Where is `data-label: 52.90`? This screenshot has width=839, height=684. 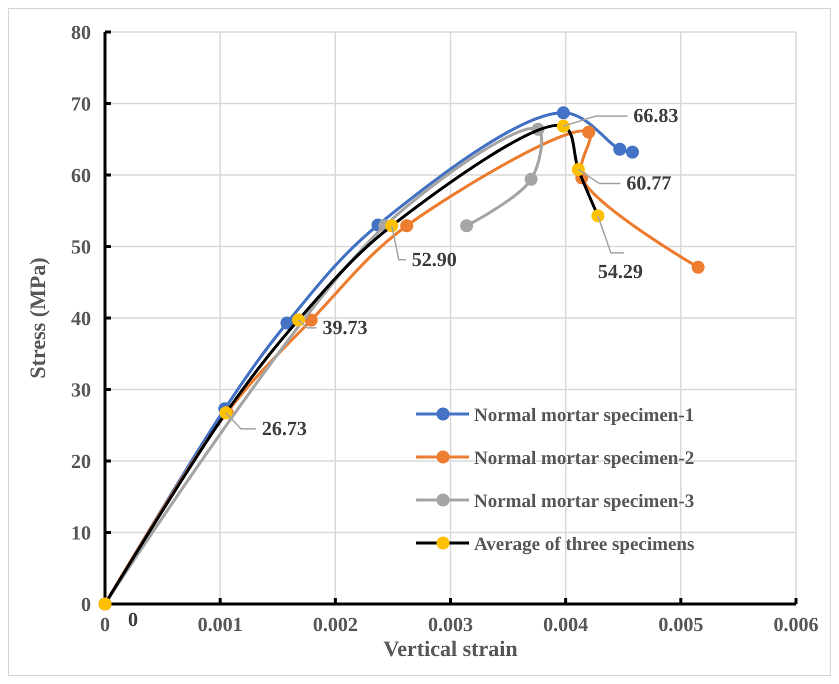 data-label: 52.90 is located at coordinates (434, 259).